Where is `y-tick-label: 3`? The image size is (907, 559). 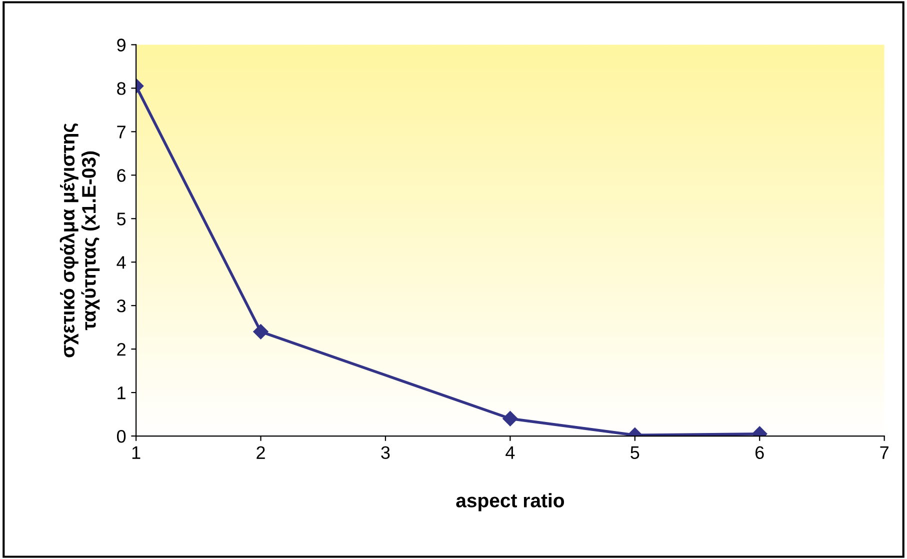 y-tick-label: 3 is located at coordinates (121, 306).